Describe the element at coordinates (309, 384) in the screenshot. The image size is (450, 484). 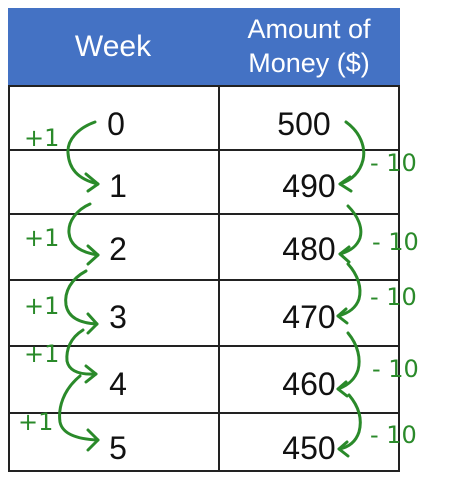
I see `money-cell: 460` at that location.